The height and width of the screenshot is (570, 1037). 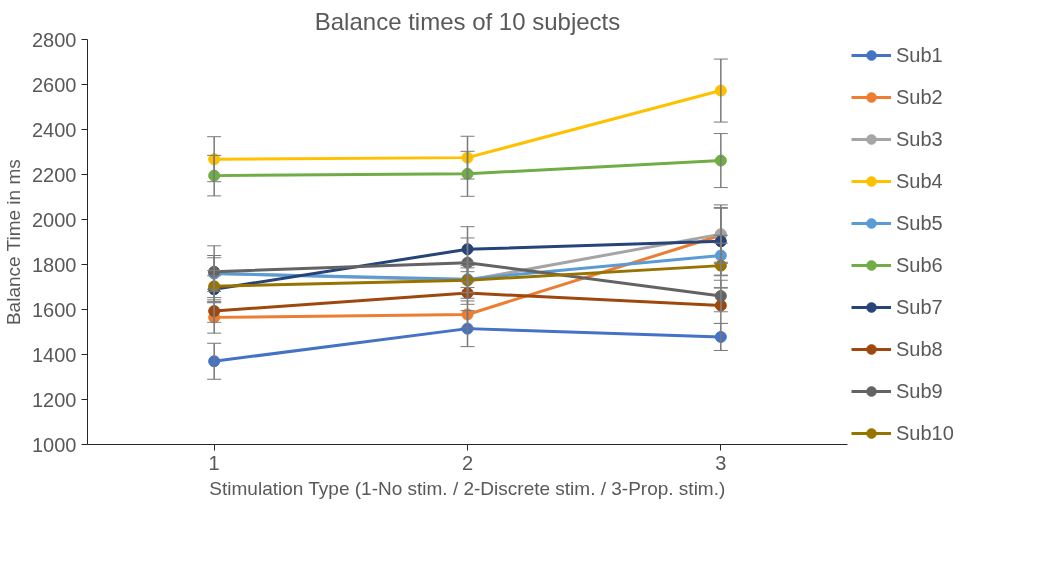 I want to click on y-tick-label: 1800, so click(x=54, y=264).